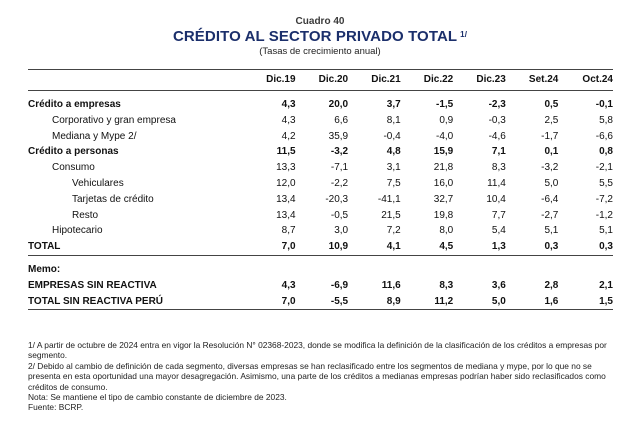  Describe the element at coordinates (427, 247) in the screenshot. I see `table-cell: 4,5` at that location.